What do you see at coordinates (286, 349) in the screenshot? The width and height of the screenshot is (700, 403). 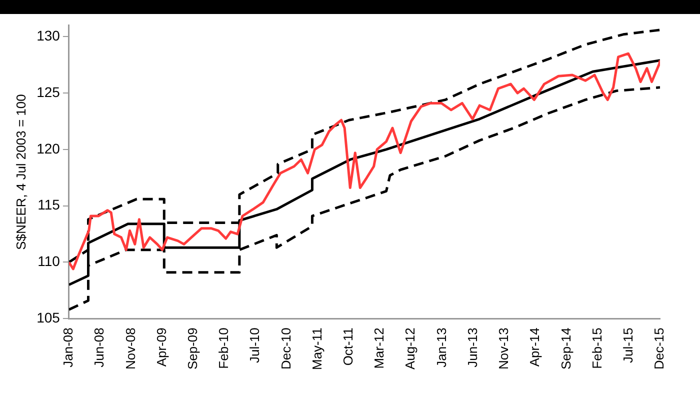 I see `x-tick-label: Dec-10` at bounding box center [286, 349].